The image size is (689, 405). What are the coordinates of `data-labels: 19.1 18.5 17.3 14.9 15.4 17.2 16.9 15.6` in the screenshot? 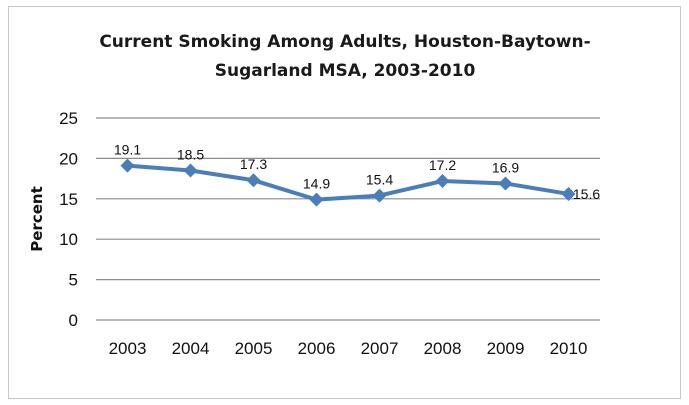 It's located at (357, 172).